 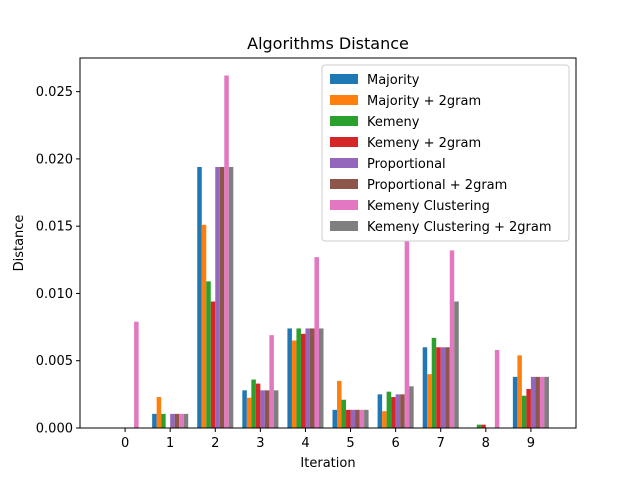 What do you see at coordinates (424, 143) in the screenshot?
I see `legend-label: Kemeny + 2gram` at bounding box center [424, 143].